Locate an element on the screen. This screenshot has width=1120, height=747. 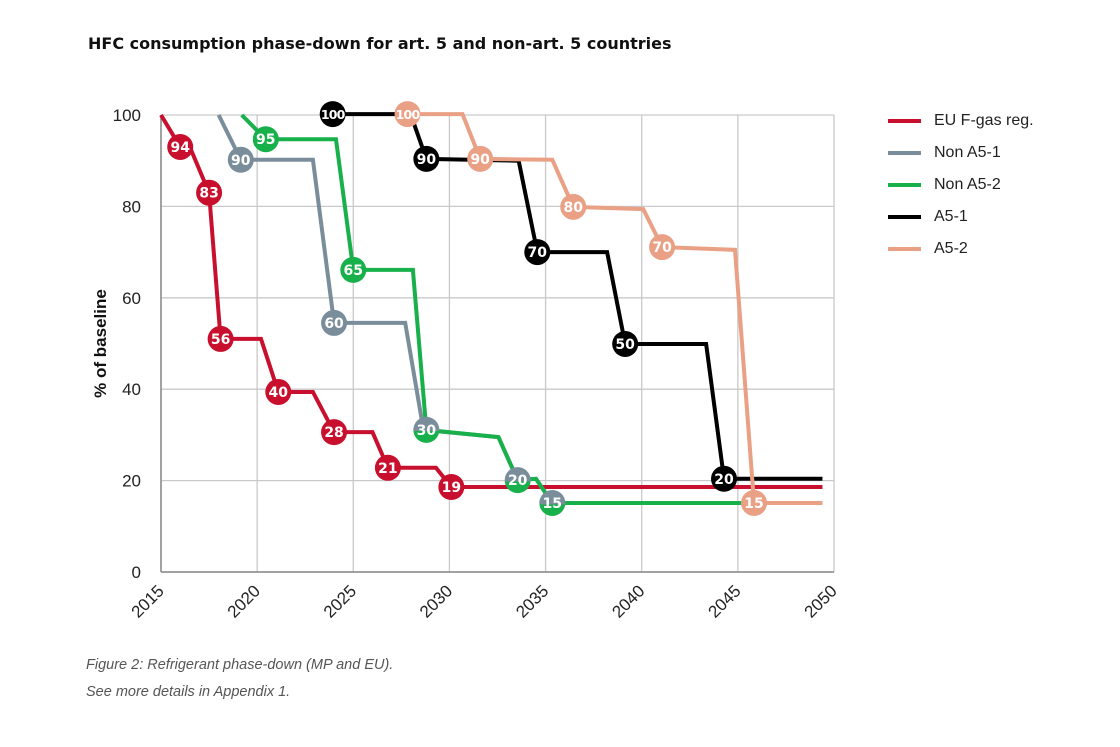
data-label: 65 is located at coordinates (353, 271).